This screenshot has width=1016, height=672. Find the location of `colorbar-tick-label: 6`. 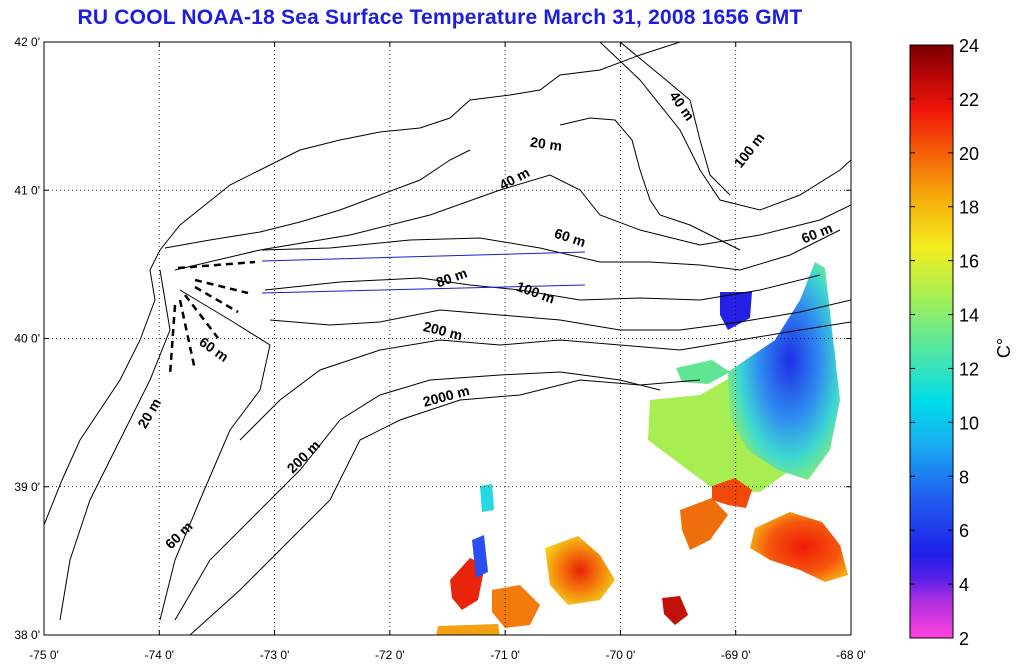

colorbar-tick-label: 6 is located at coordinates (964, 531).